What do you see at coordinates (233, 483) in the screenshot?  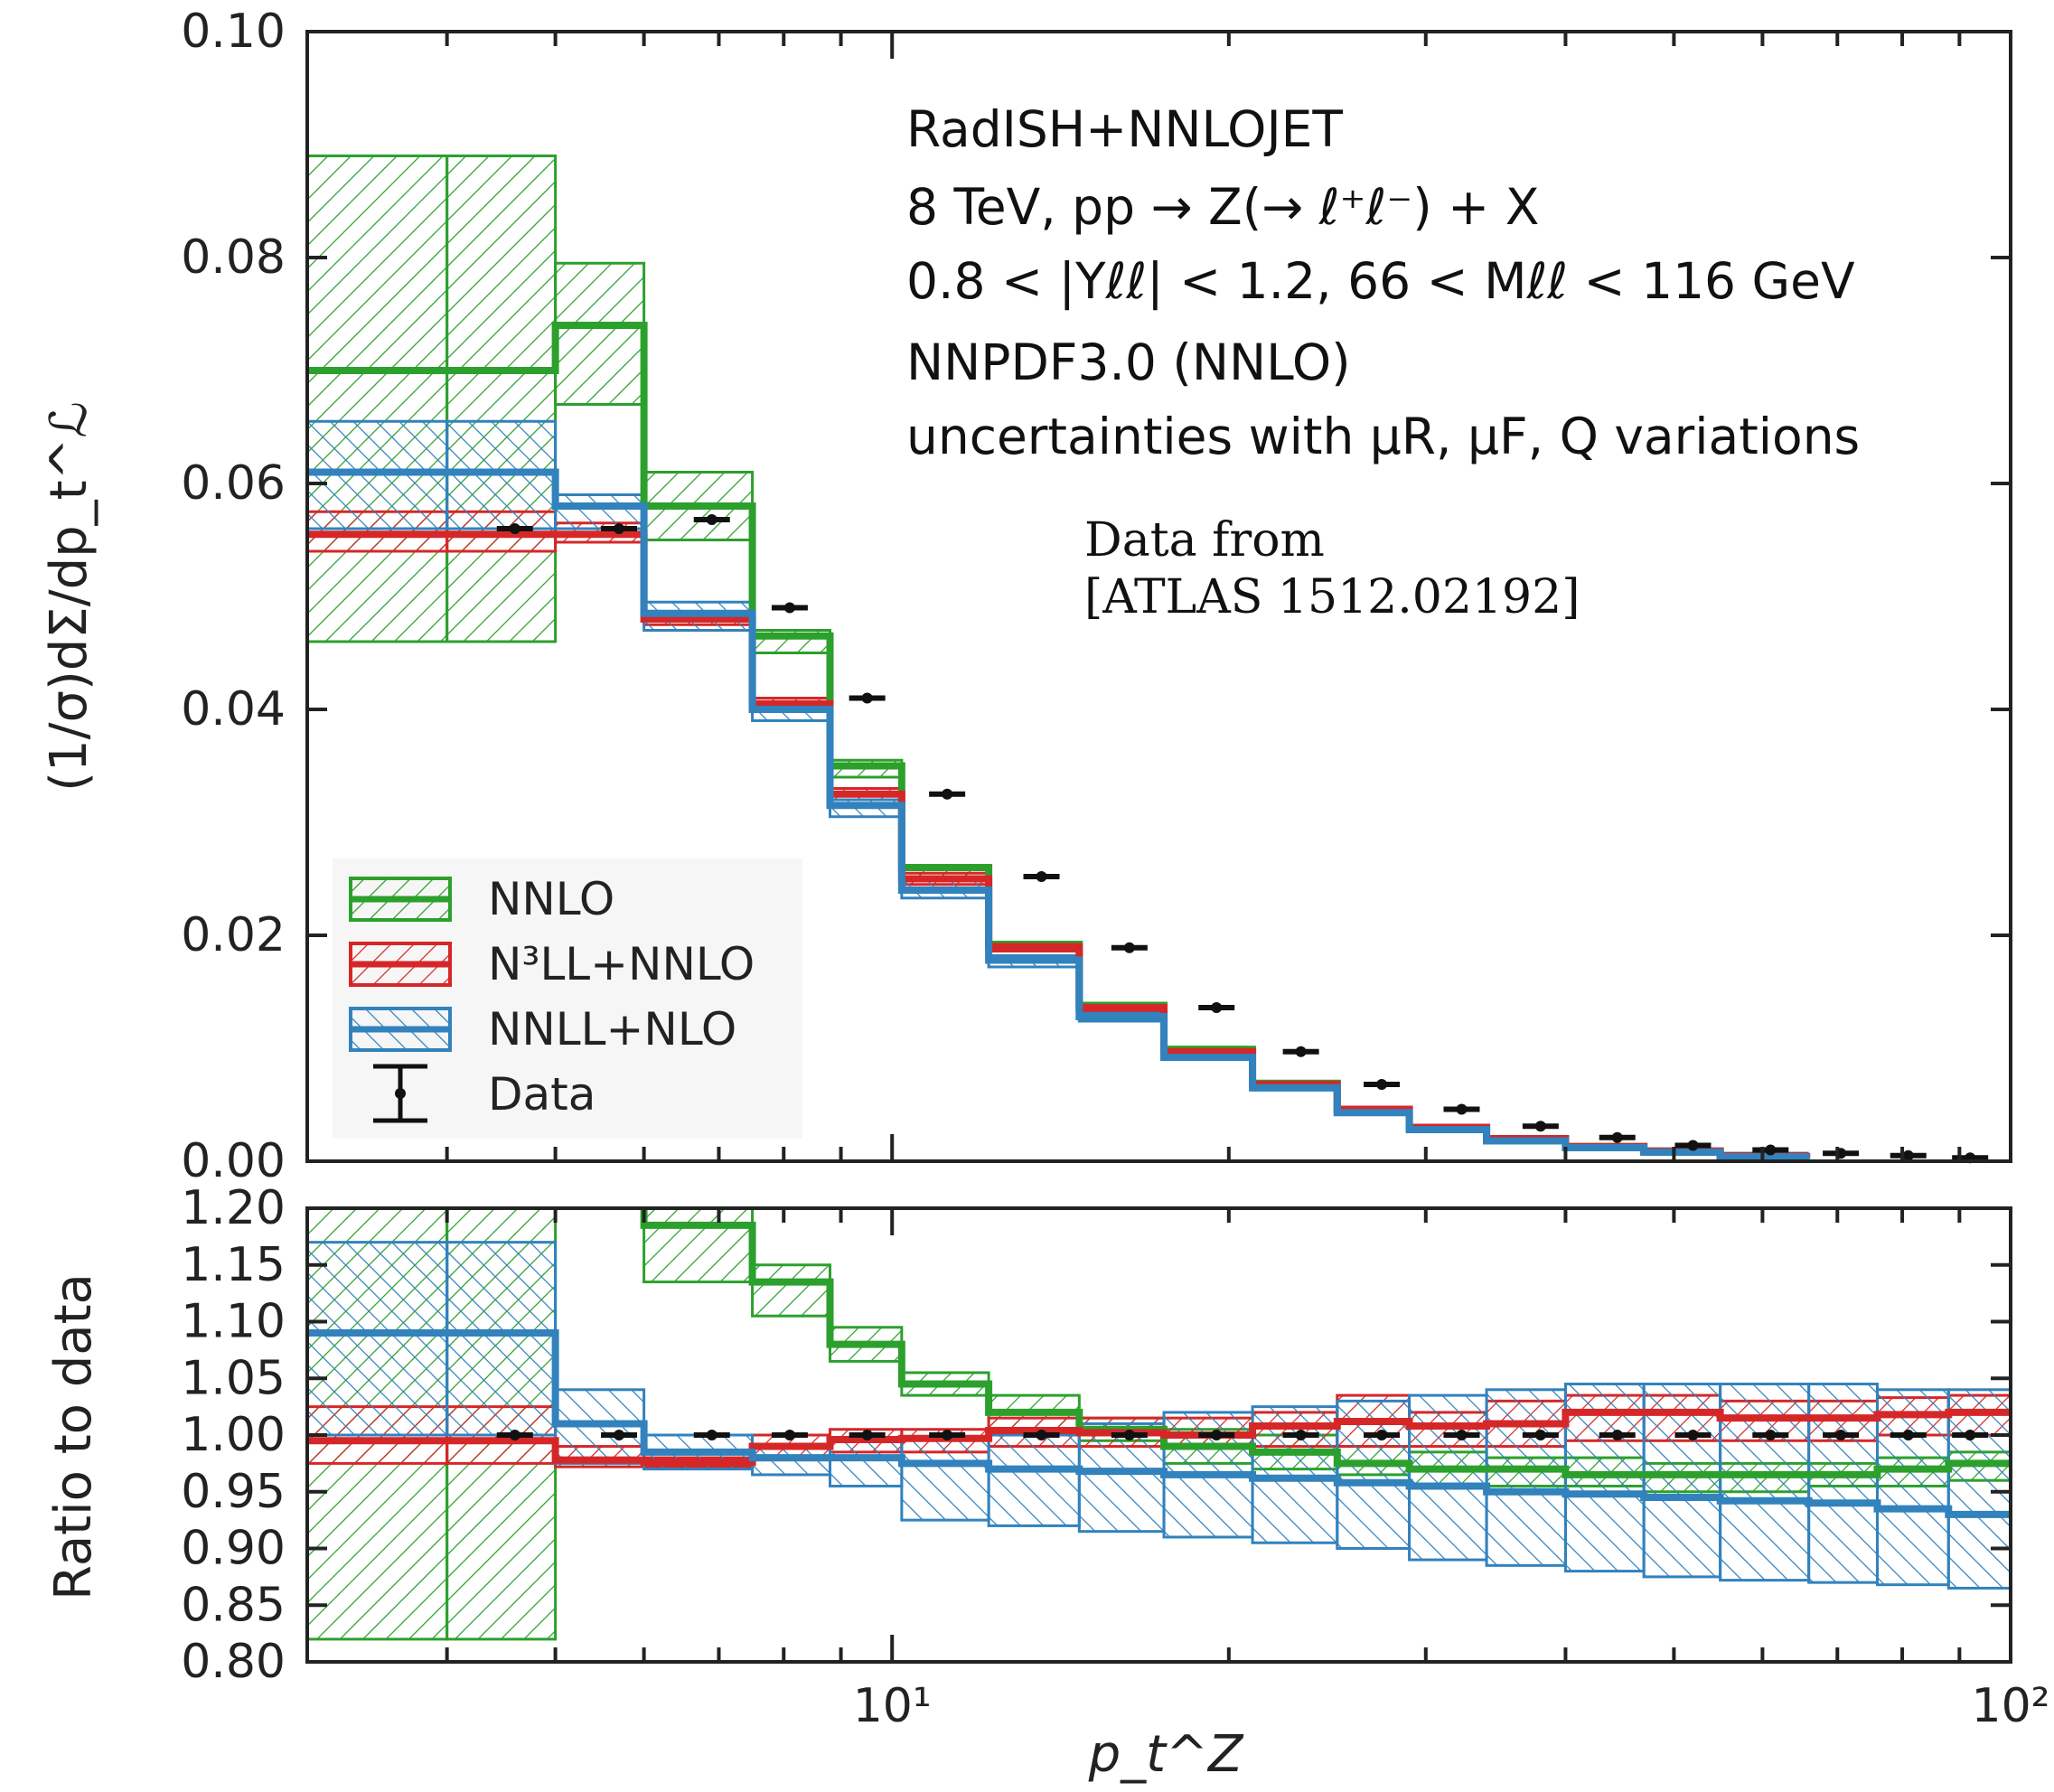 I see `main-ytick-label: 0.06` at bounding box center [233, 483].